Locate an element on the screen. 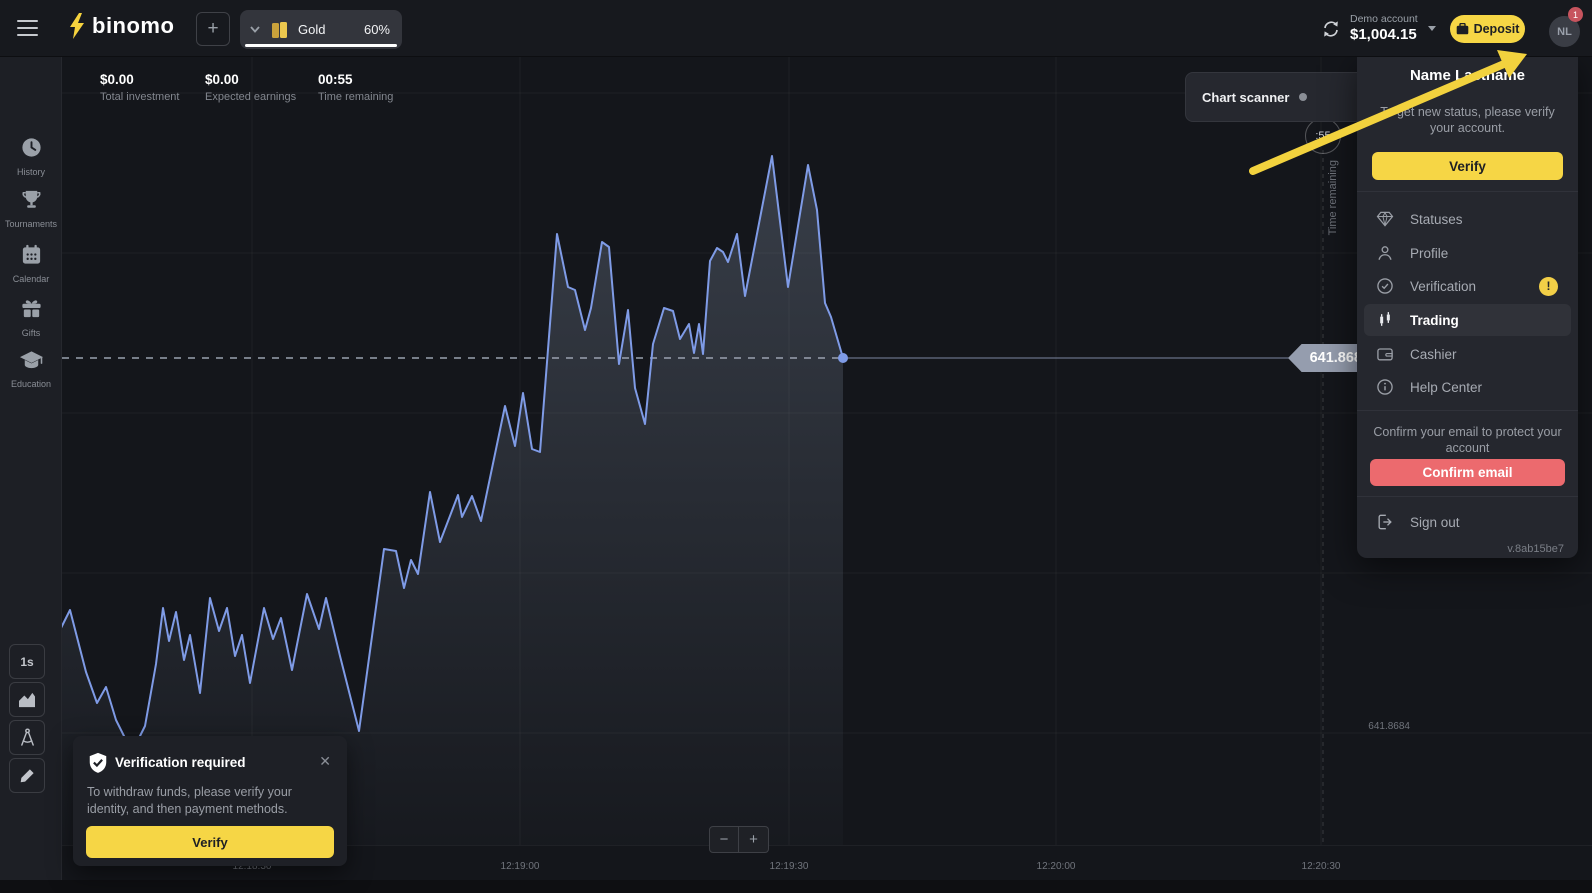  email-prompt-line: Confirm your email to protect your is located at coordinates (1467, 432).